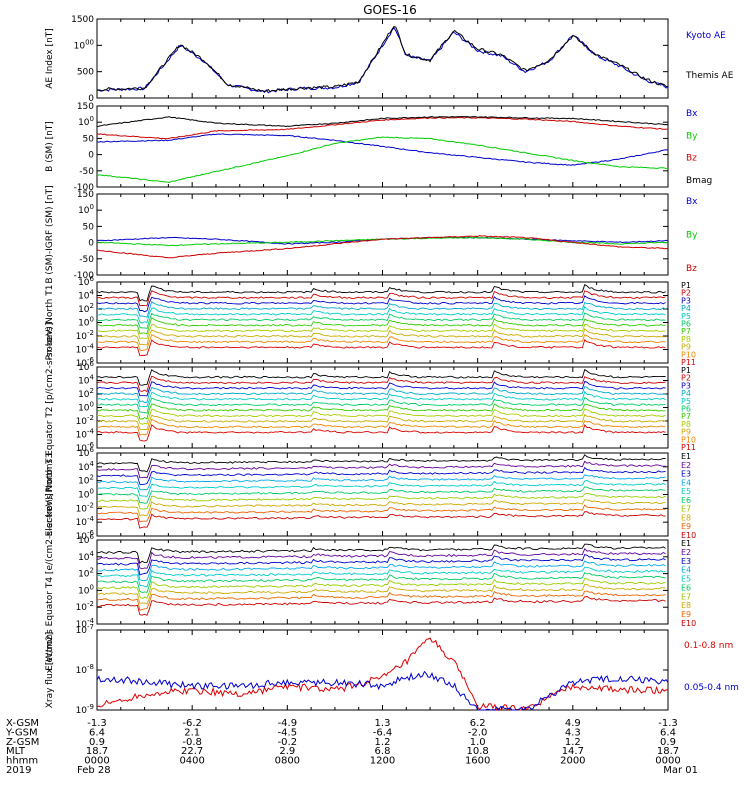 The height and width of the screenshot is (800, 750). What do you see at coordinates (21, 732) in the screenshot?
I see `footer-row-label: Y-GSM` at bounding box center [21, 732].